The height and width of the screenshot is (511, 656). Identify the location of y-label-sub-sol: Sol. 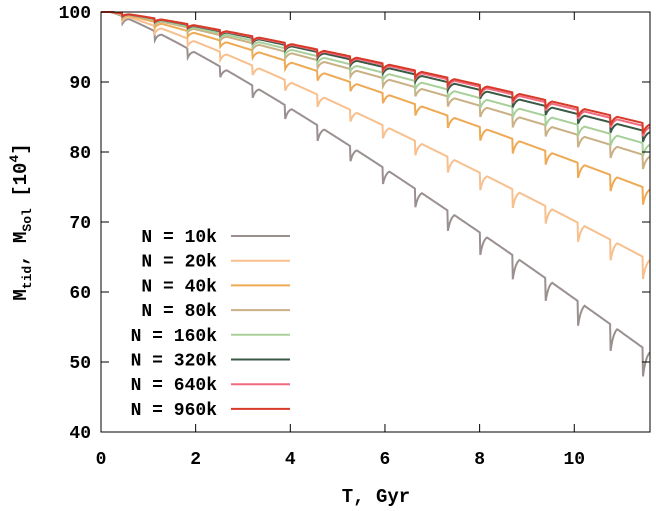
(27, 220).